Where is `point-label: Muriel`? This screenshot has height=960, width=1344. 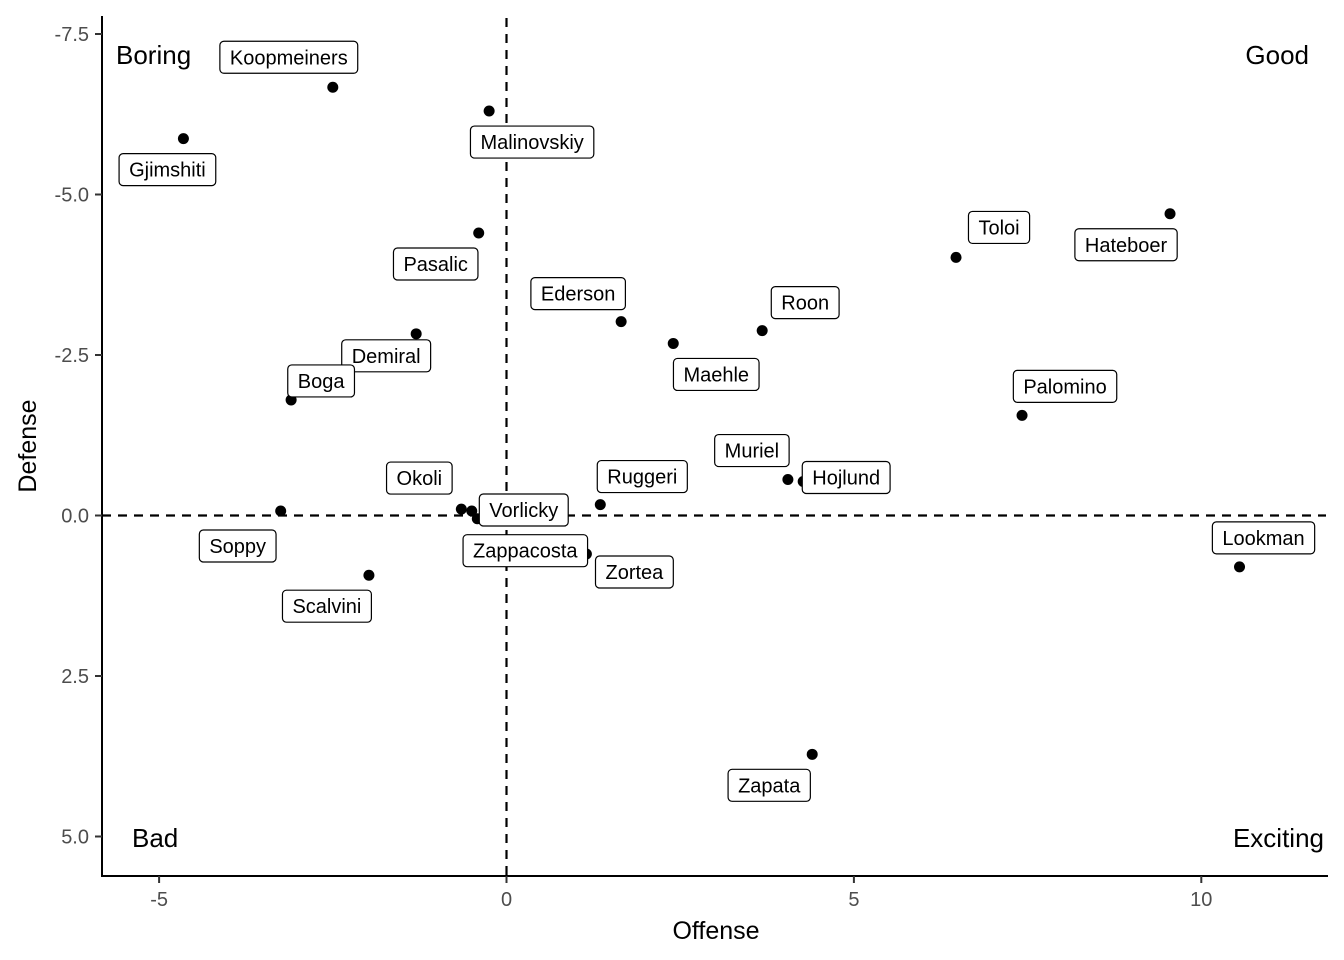 point-label: Muriel is located at coordinates (752, 450).